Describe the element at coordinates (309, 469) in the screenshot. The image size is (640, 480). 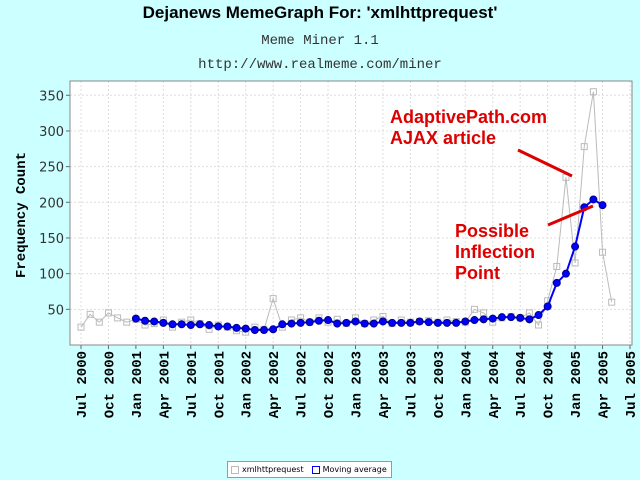
I see `legend: xmlhttprequest Moving average` at that location.